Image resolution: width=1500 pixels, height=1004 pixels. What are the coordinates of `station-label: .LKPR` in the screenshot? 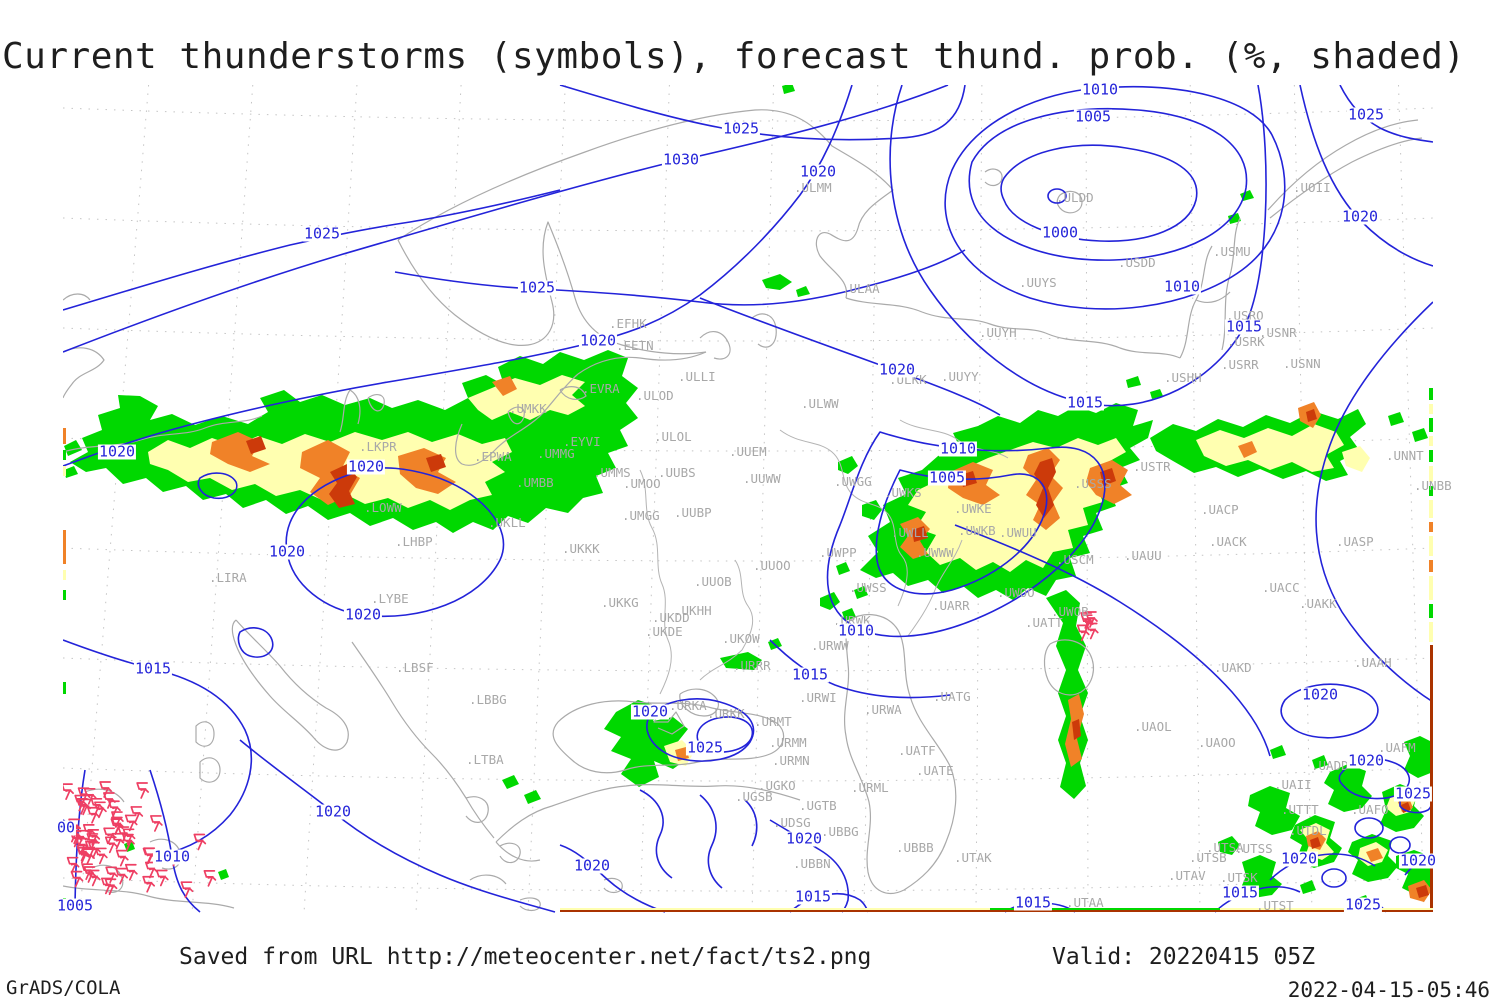 It's located at (378, 446).